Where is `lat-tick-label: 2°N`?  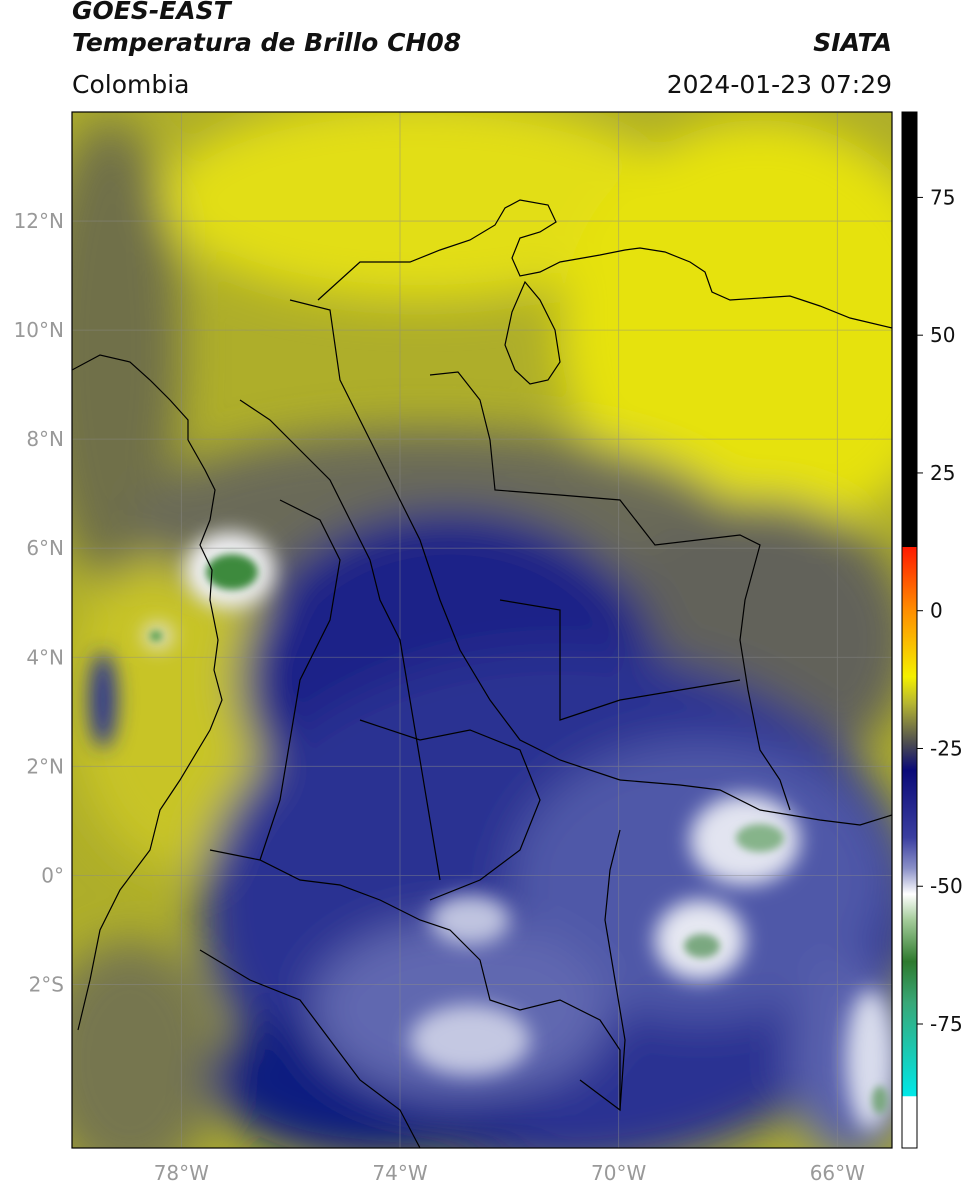 lat-tick-label: 2°N is located at coordinates (45, 766).